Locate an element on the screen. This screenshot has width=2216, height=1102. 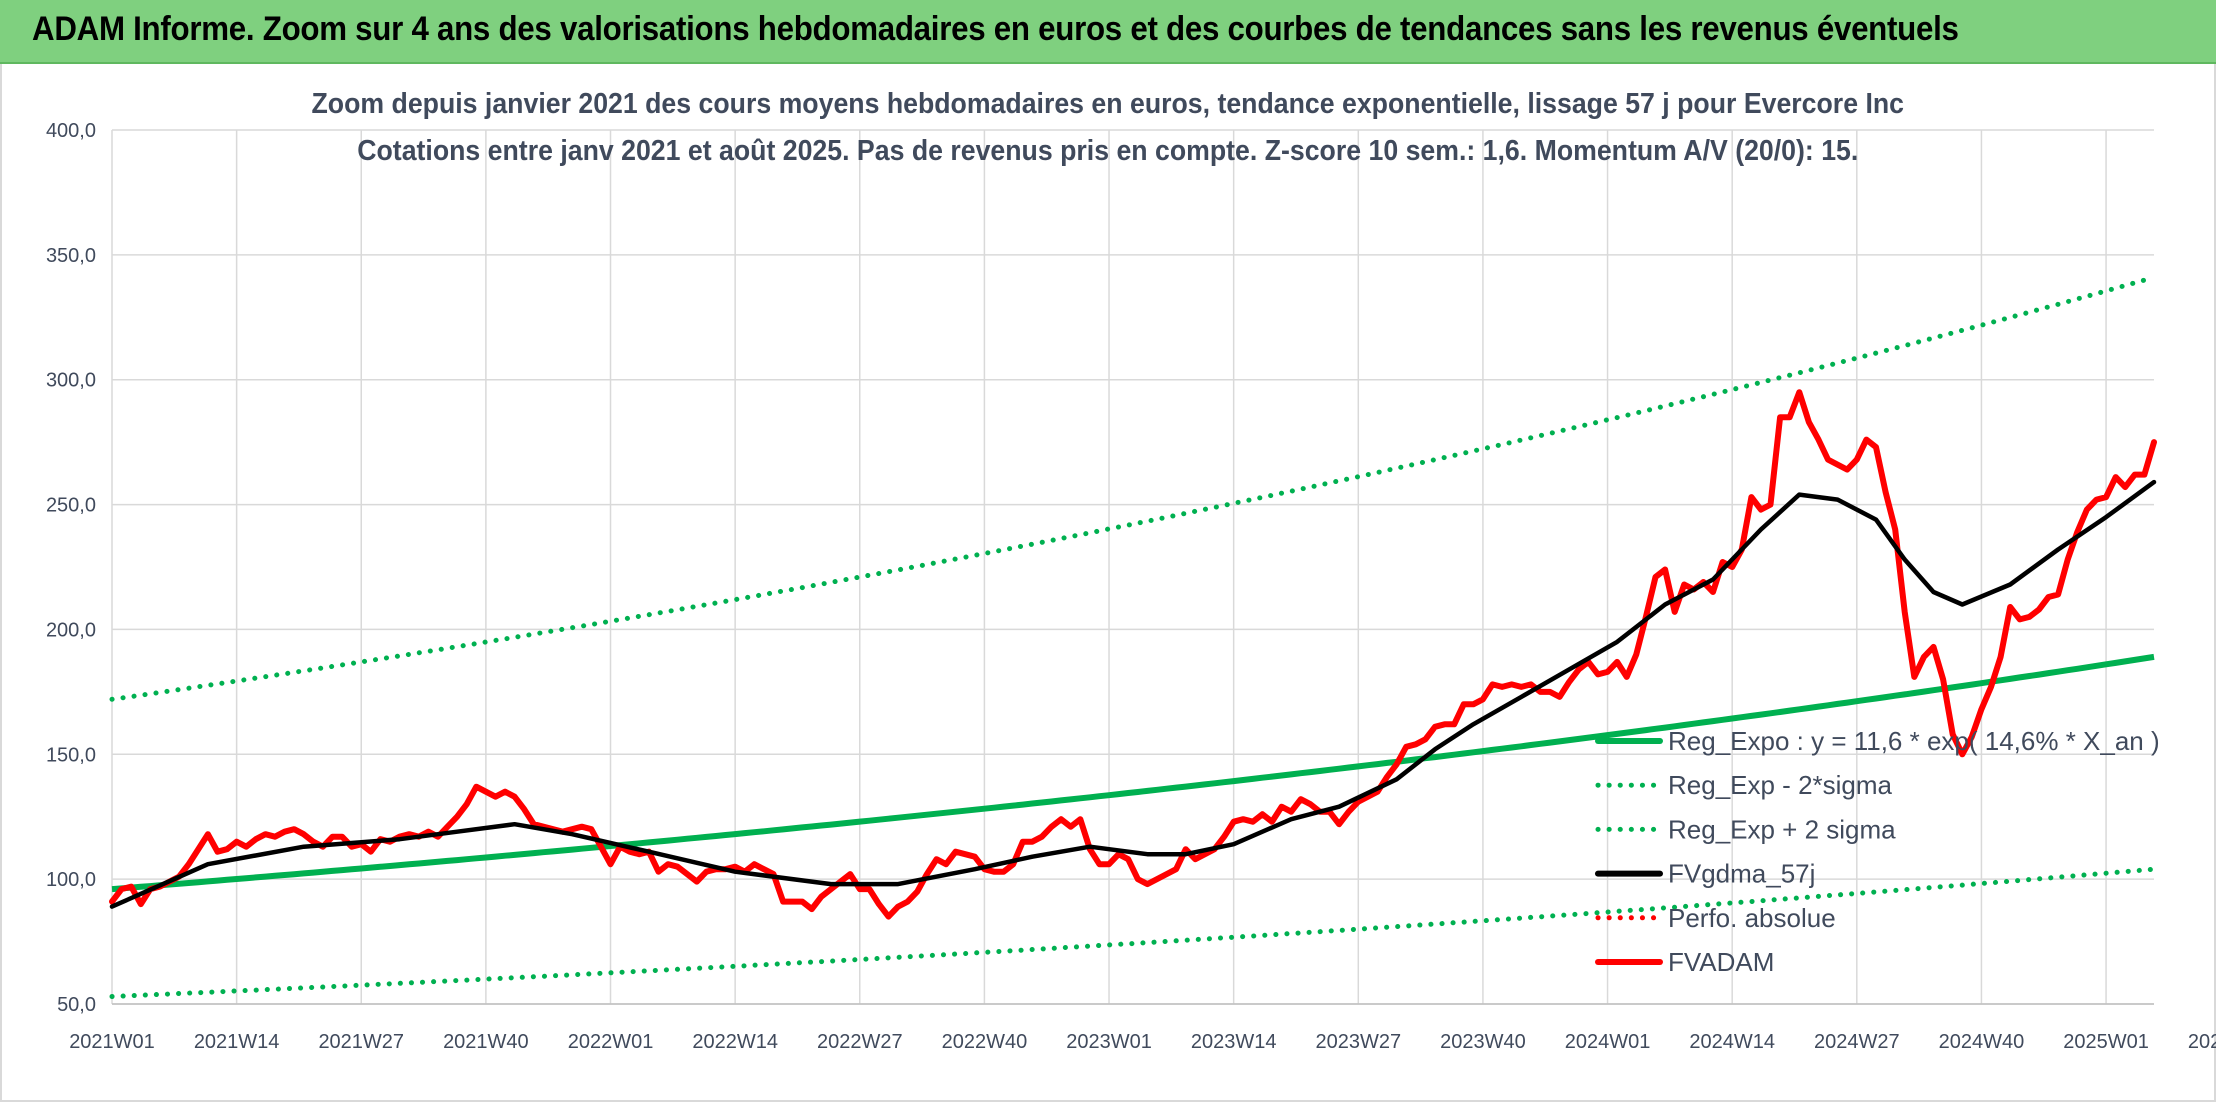
x-tick-label: 2022W14 is located at coordinates (735, 1042).